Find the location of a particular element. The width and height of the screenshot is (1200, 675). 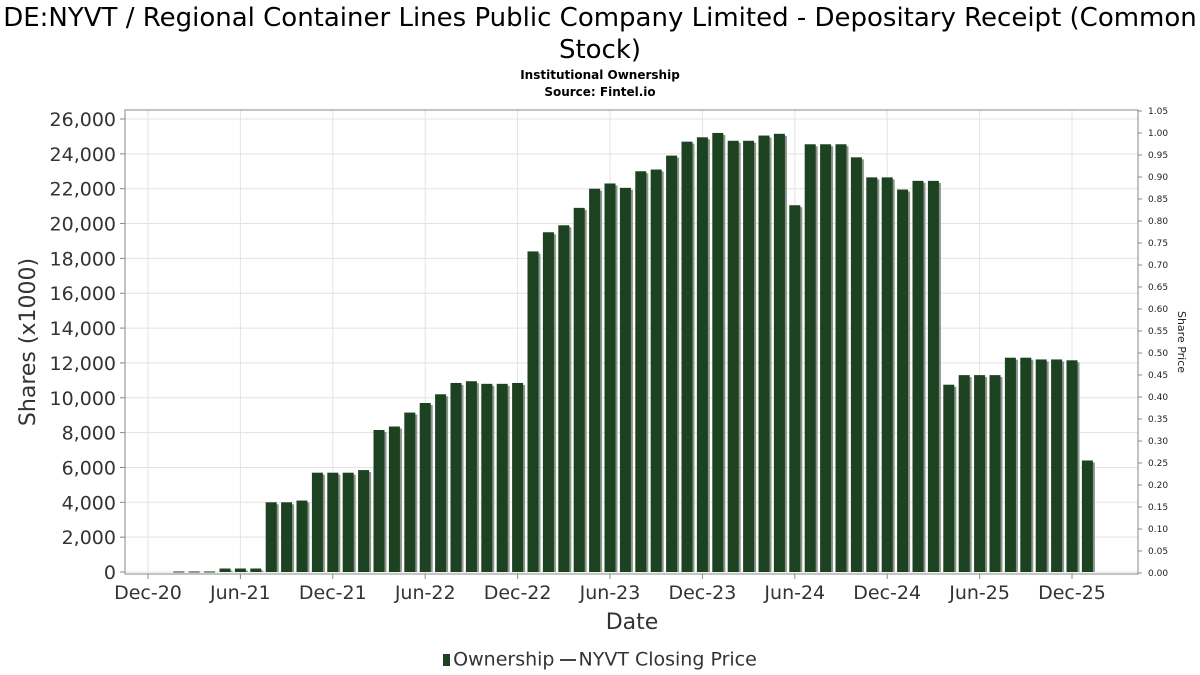

y2-tick-label: 0.30 is located at coordinates (1158, 442).